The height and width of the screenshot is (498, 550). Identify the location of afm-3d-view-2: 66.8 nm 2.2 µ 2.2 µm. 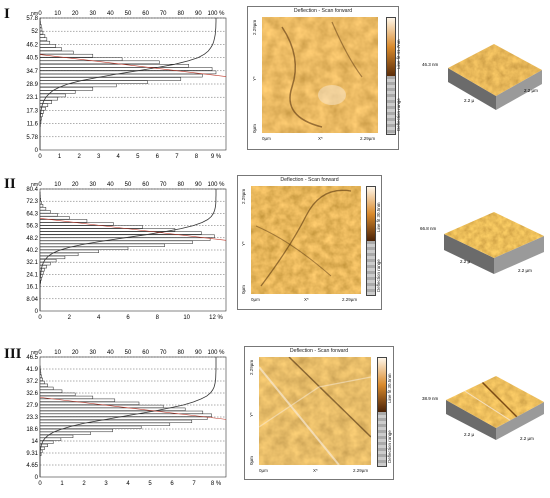
(482, 243).